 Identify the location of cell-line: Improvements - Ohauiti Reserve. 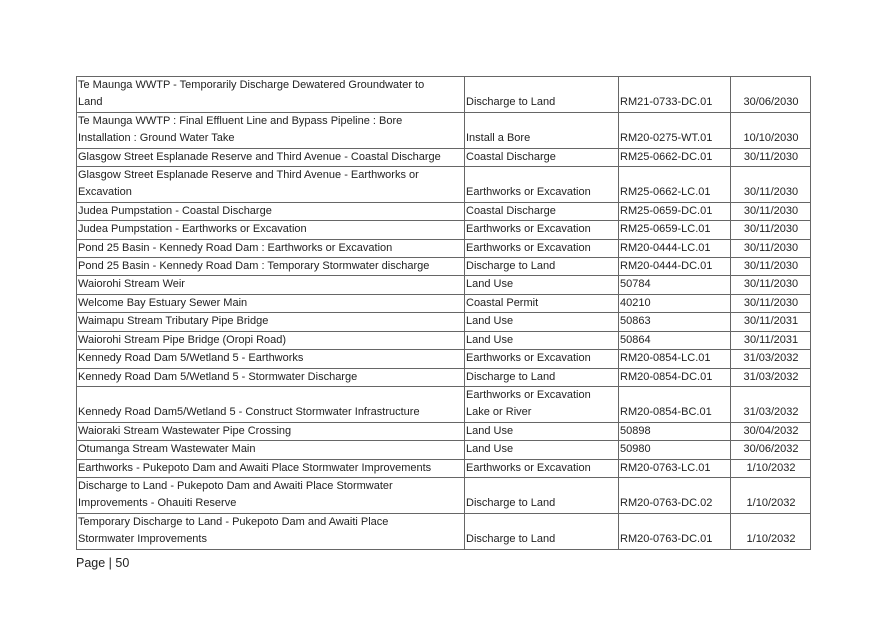
(157, 503).